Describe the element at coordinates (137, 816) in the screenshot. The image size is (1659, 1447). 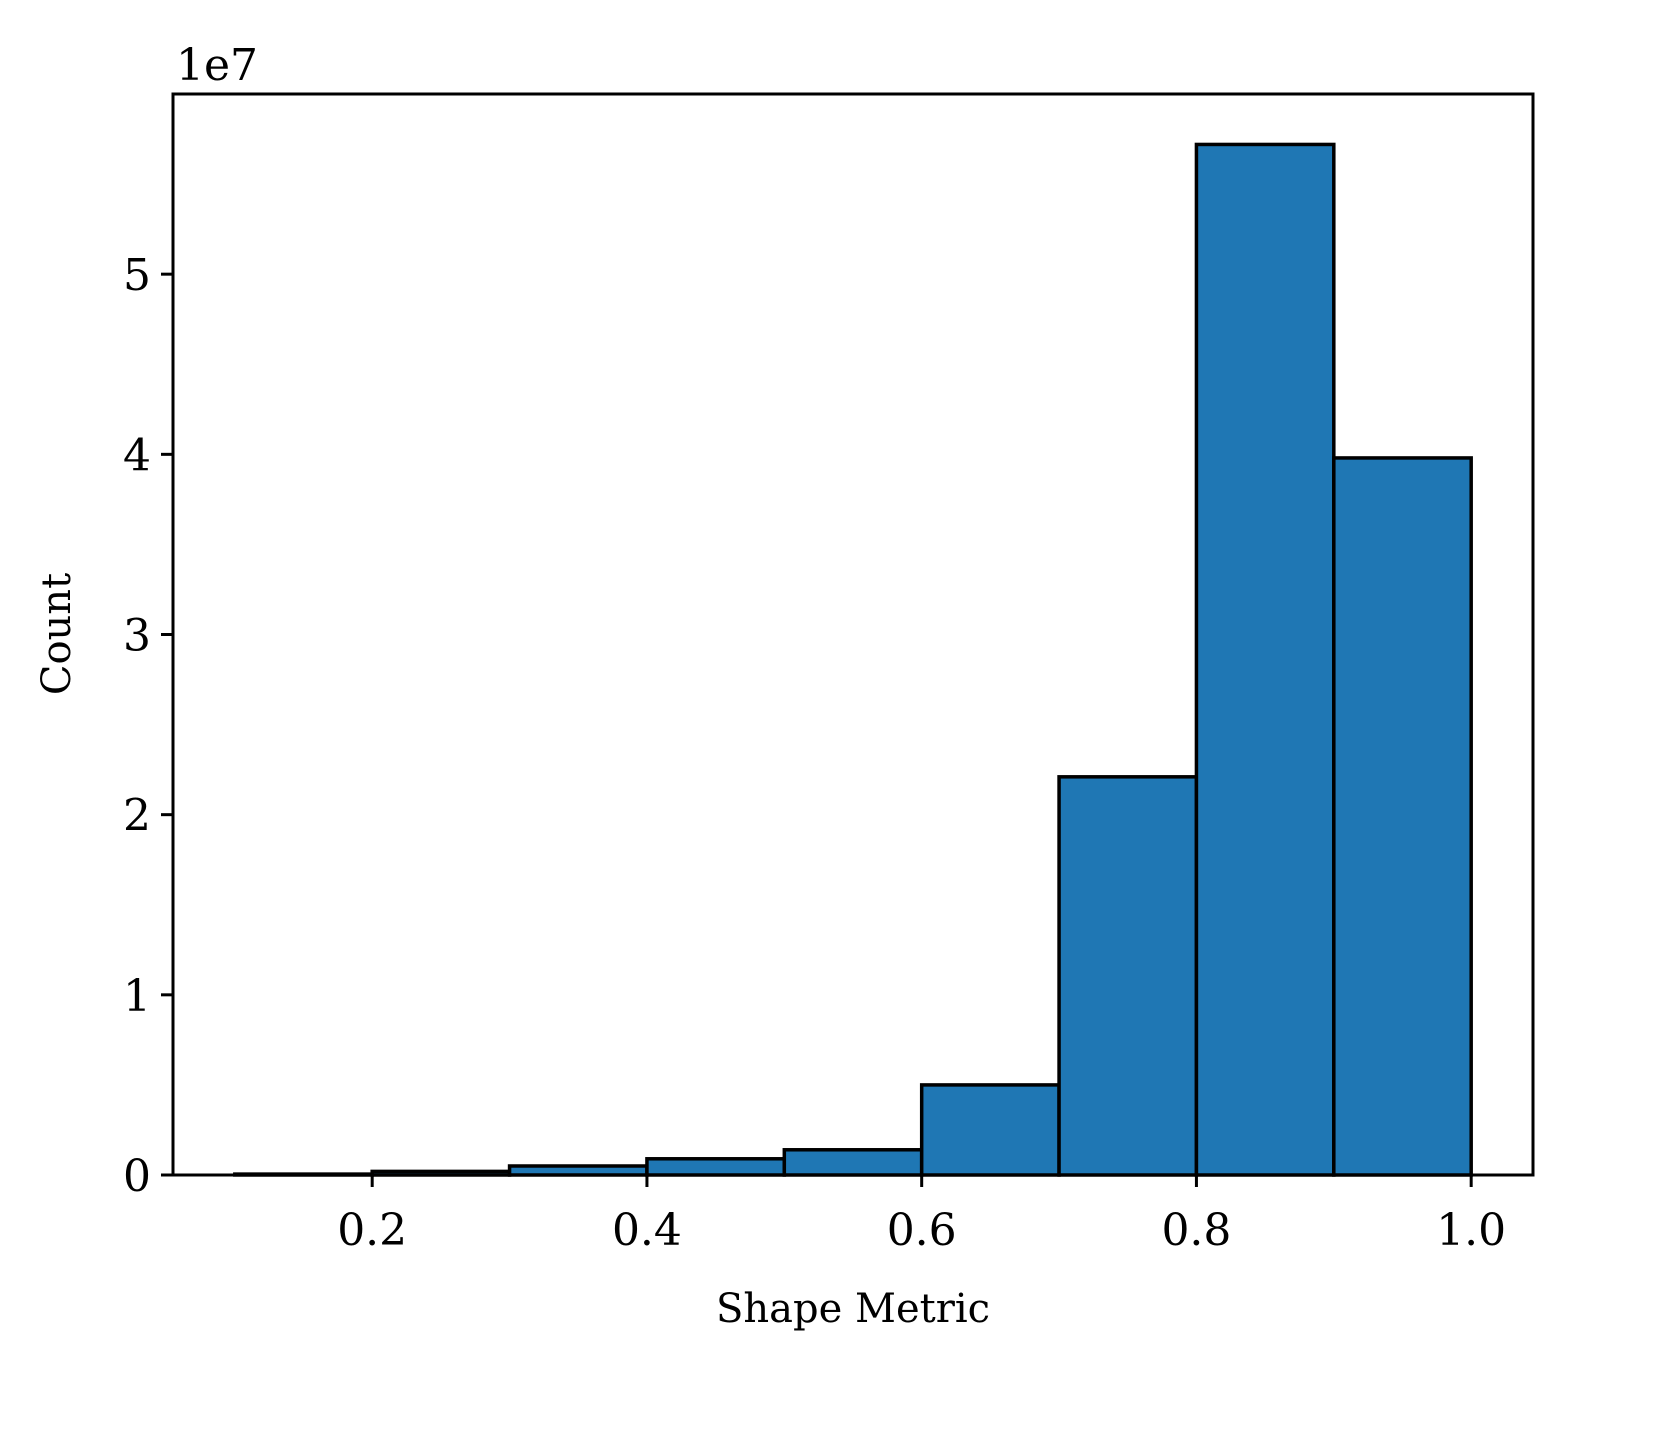
I see `y-tick-label: 2` at that location.